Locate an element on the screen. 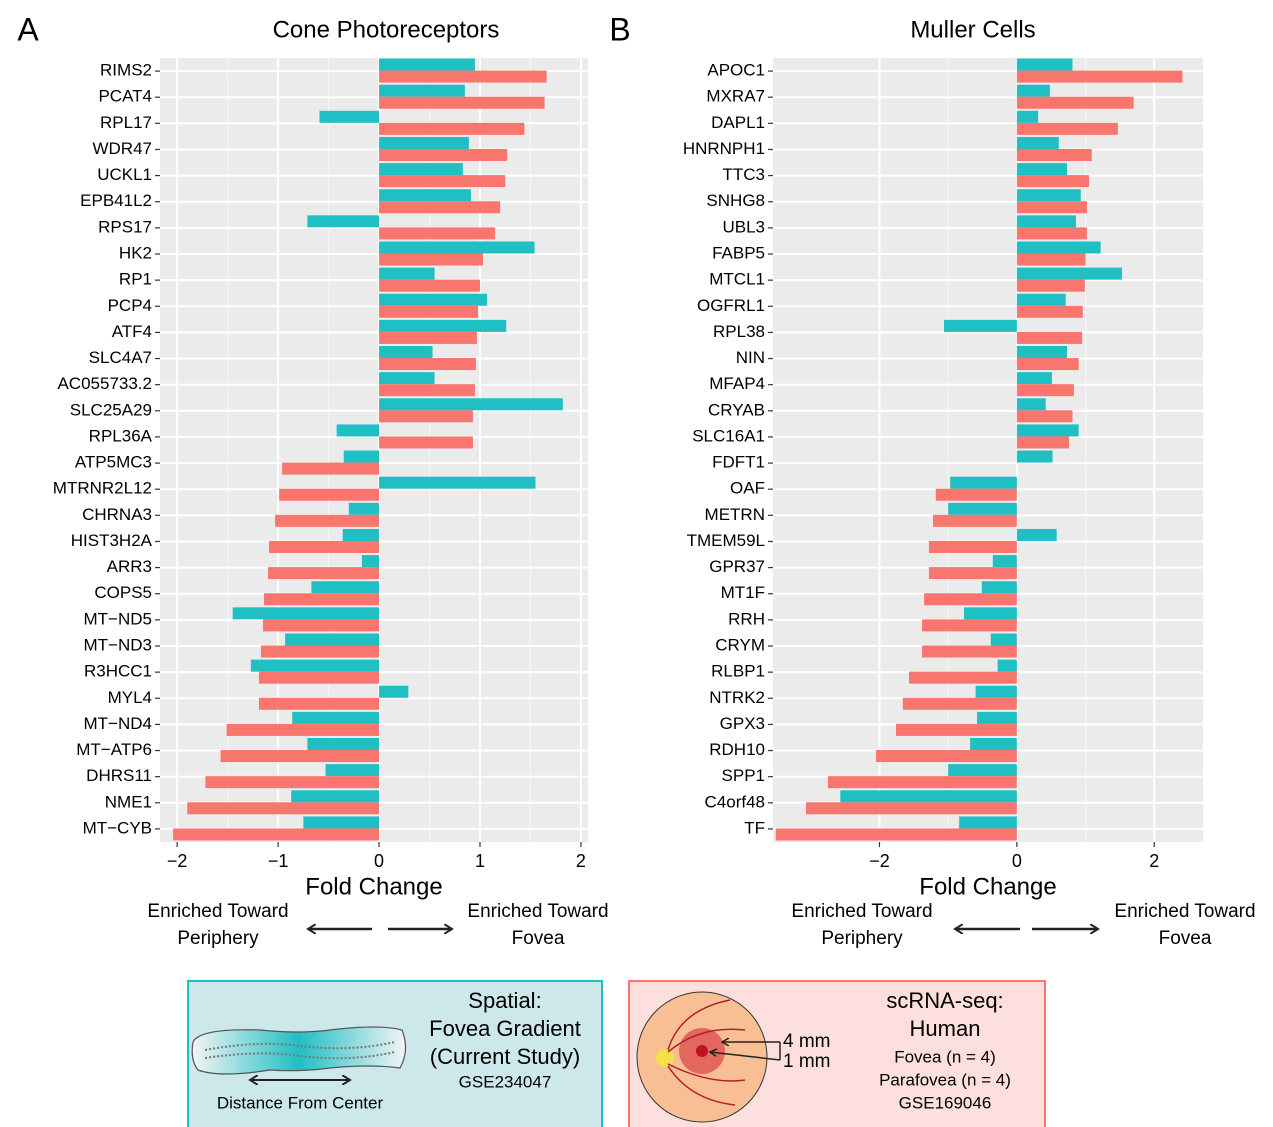 The image size is (1273, 1127). legend-detail: GSE169046 is located at coordinates (945, 1102).